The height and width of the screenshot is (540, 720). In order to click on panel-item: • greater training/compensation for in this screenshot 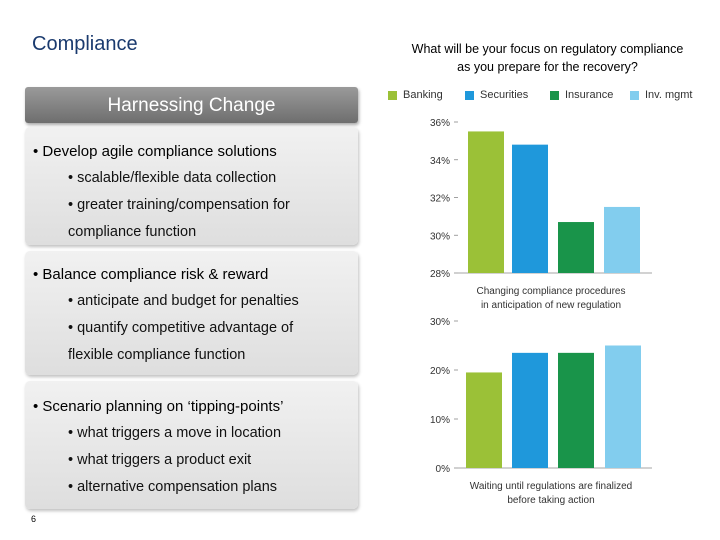, I will do `click(179, 205)`.